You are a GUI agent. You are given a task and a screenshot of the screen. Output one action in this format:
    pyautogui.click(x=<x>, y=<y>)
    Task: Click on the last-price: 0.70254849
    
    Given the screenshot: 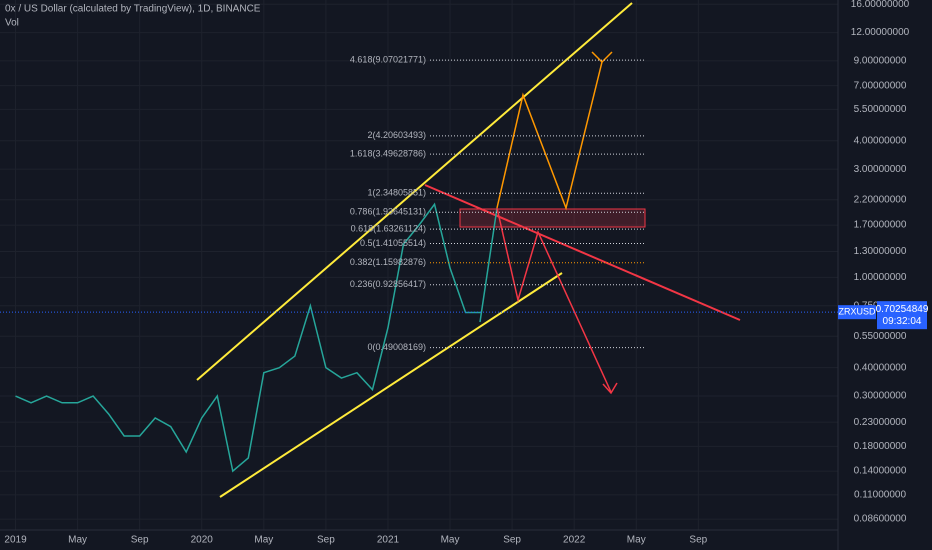 What is the action you would take?
    pyautogui.click(x=902, y=309)
    